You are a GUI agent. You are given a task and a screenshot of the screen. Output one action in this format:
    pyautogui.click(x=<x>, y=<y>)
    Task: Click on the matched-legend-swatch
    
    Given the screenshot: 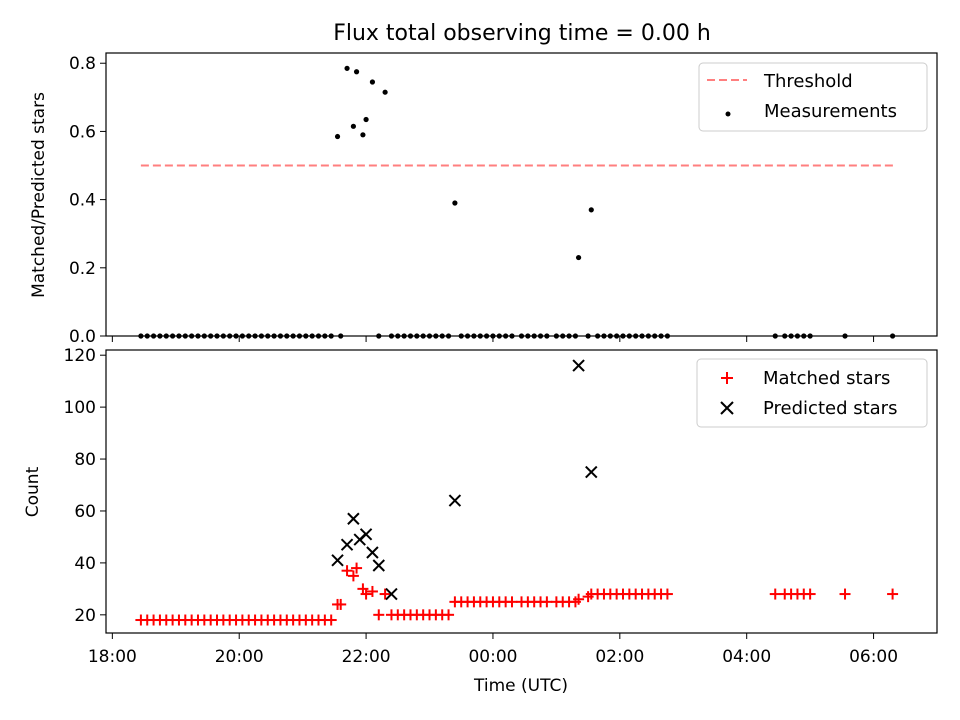 What is the action you would take?
    pyautogui.click(x=727, y=378)
    